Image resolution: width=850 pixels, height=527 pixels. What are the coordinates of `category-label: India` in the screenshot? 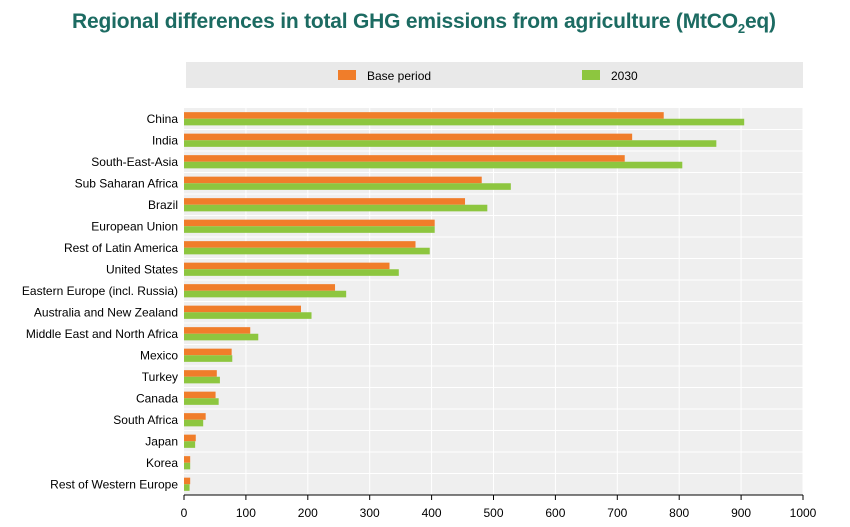 It's located at (165, 140).